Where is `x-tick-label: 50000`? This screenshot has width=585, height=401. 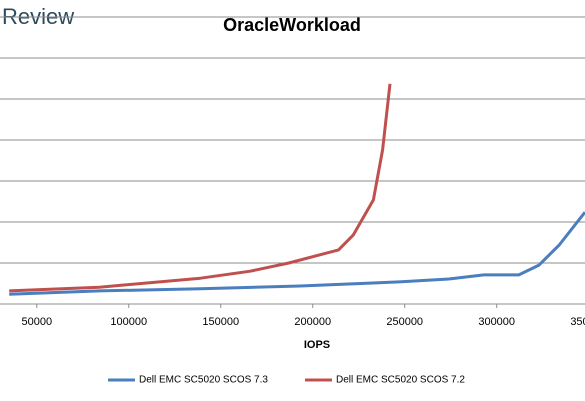 x-tick-label: 50000 is located at coordinates (36, 322).